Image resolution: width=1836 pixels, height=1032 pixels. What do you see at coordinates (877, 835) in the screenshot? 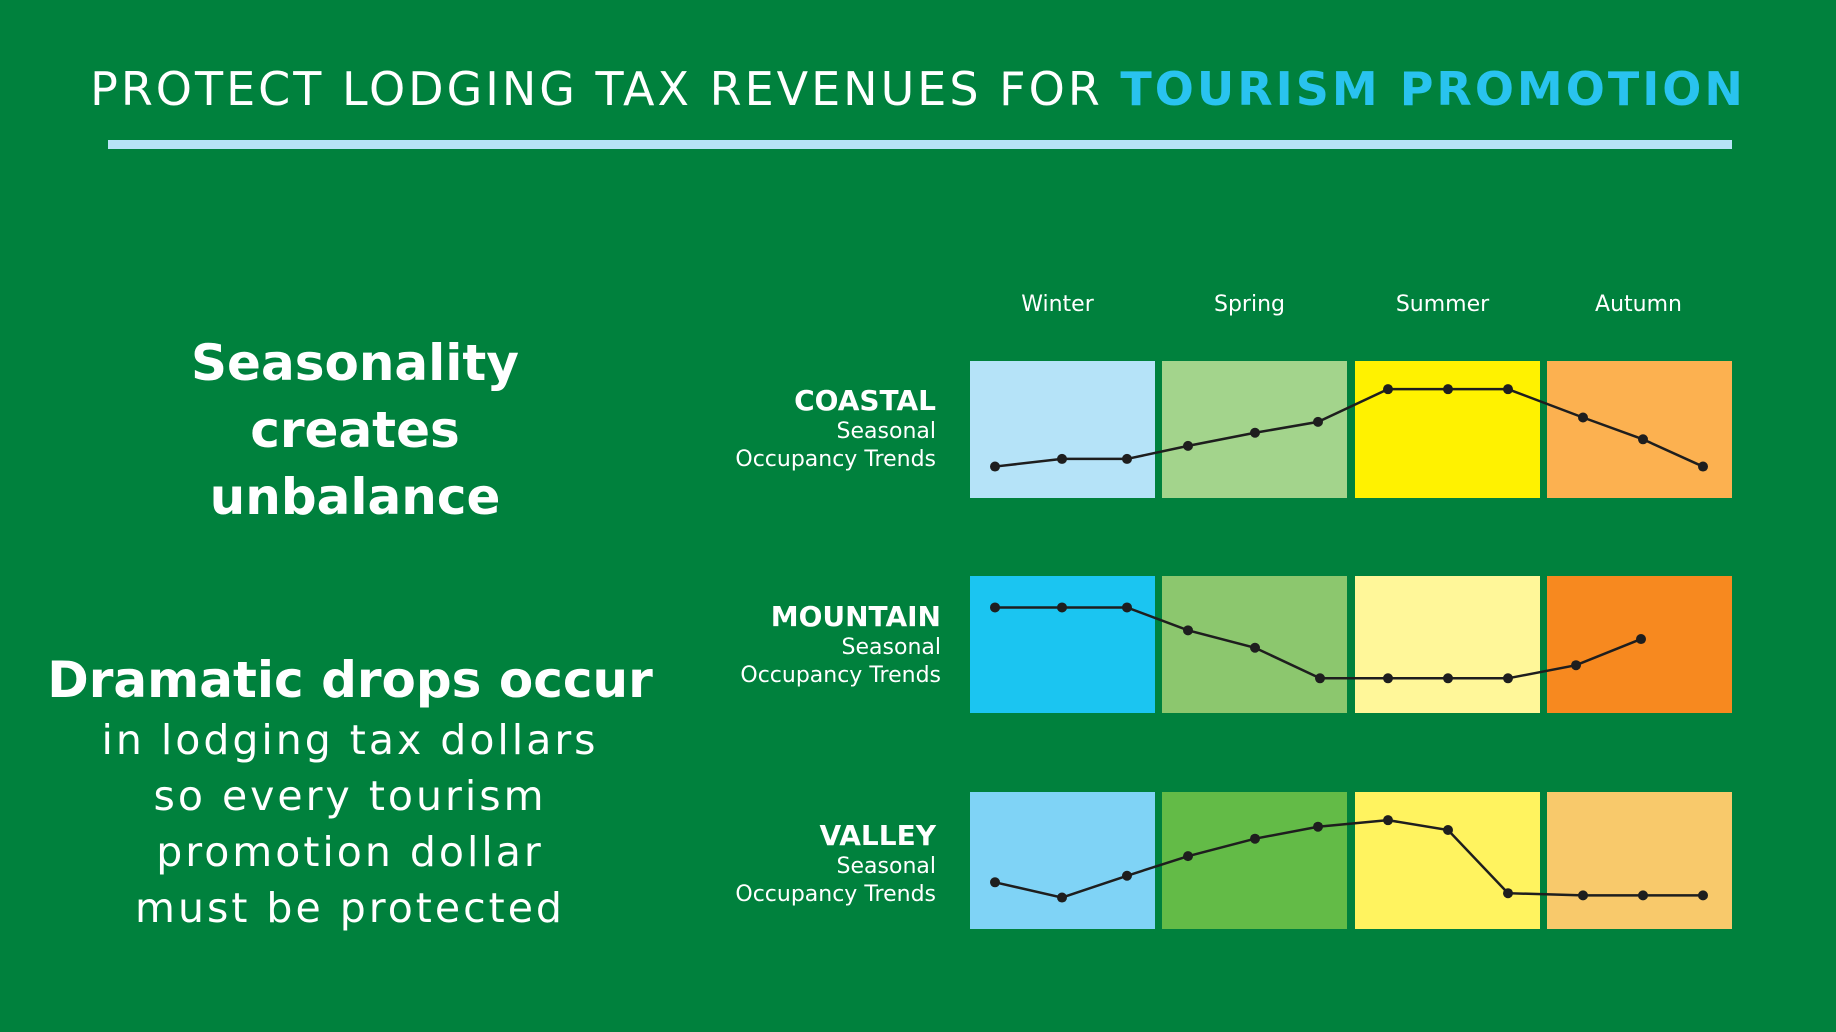
I see `row-name: VALLEY` at bounding box center [877, 835].